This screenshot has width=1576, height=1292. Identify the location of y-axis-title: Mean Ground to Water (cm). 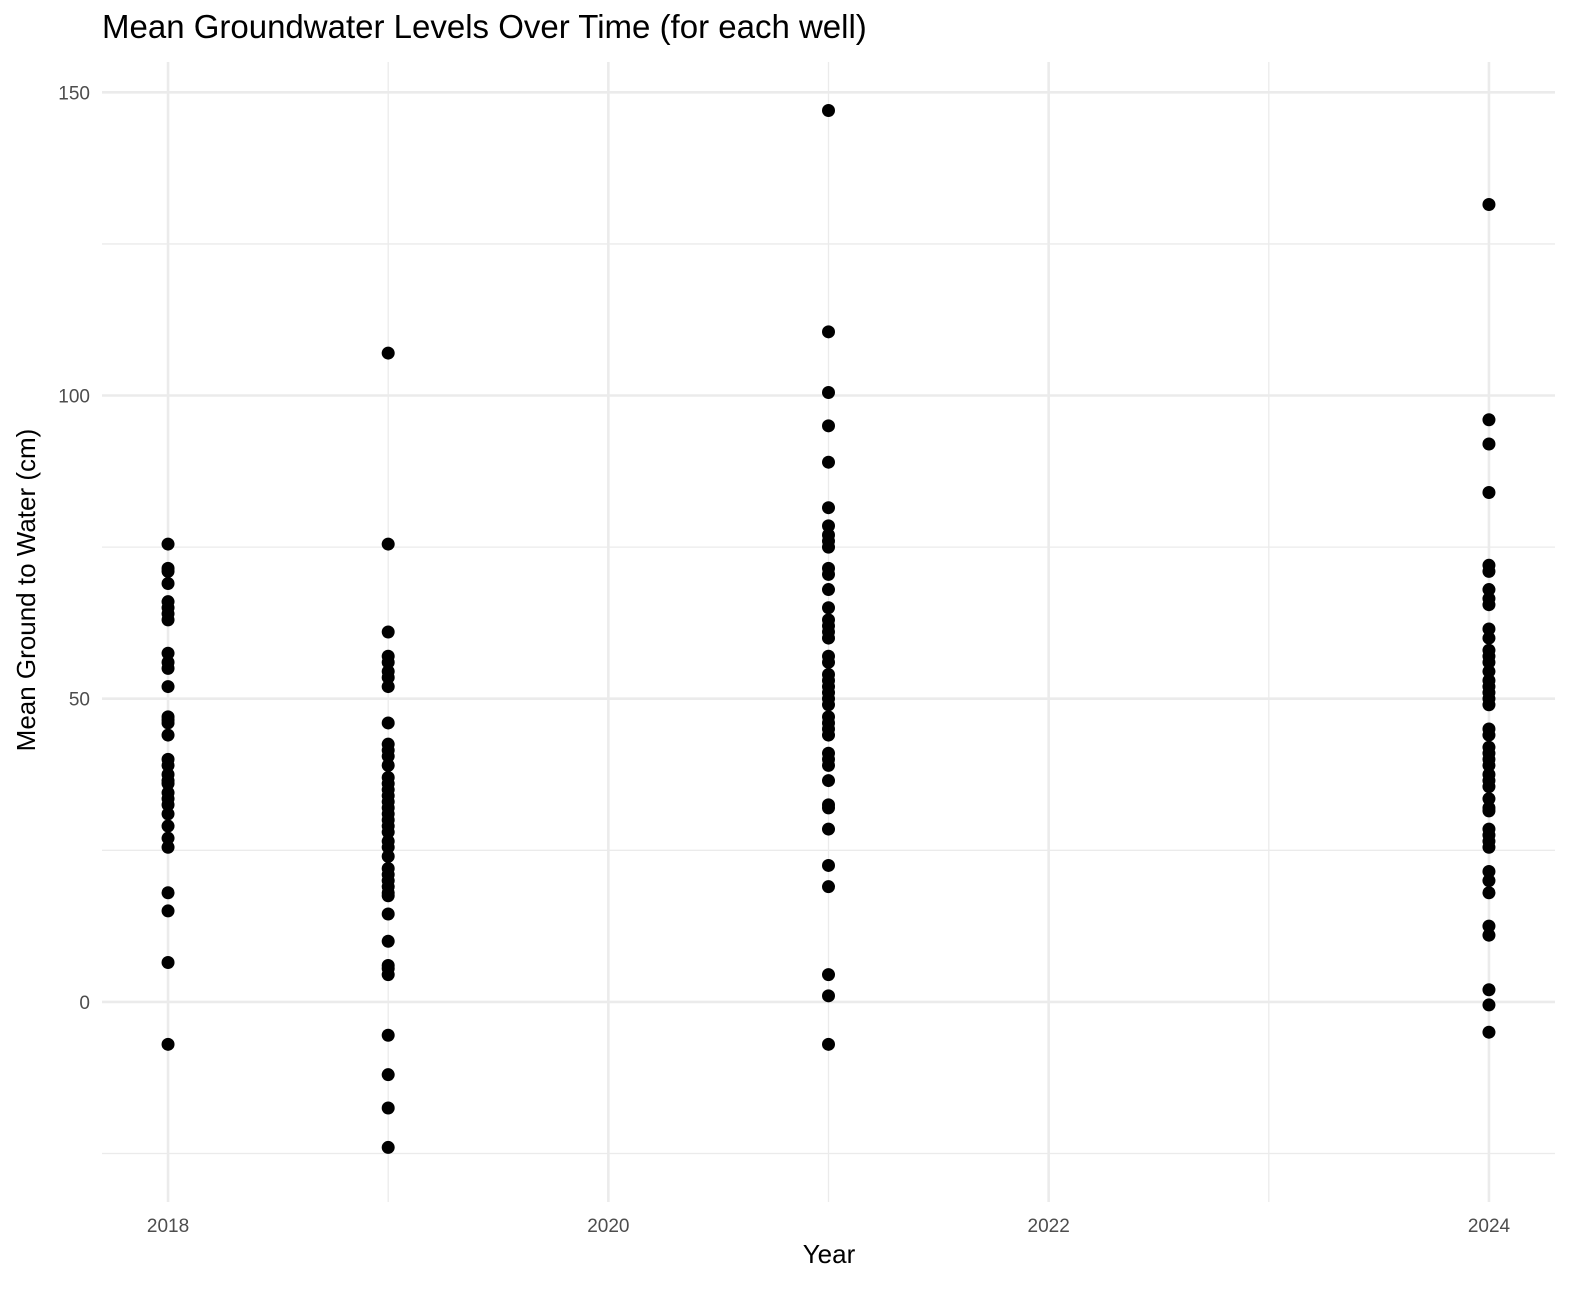
(26, 590).